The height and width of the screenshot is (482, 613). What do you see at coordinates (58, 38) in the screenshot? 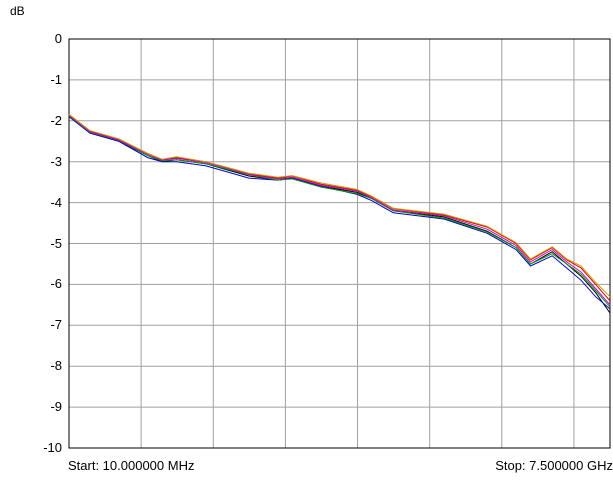
I see `y-tick-label: 0` at bounding box center [58, 38].